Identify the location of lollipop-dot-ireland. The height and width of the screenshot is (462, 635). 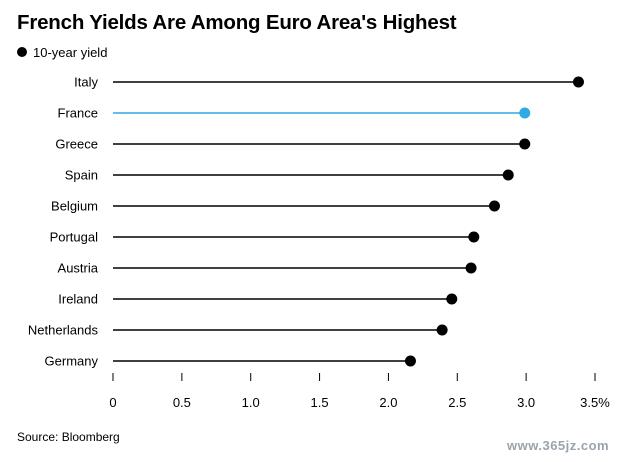
(452, 299).